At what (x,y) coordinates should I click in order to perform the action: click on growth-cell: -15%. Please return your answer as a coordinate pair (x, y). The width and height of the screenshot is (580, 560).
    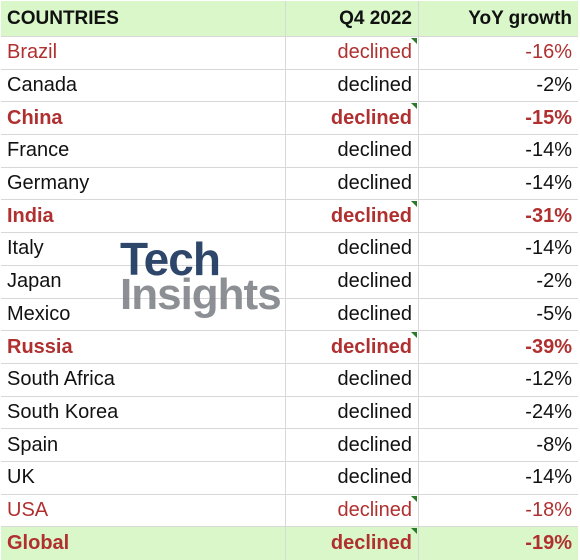
    Looking at the image, I should click on (548, 117).